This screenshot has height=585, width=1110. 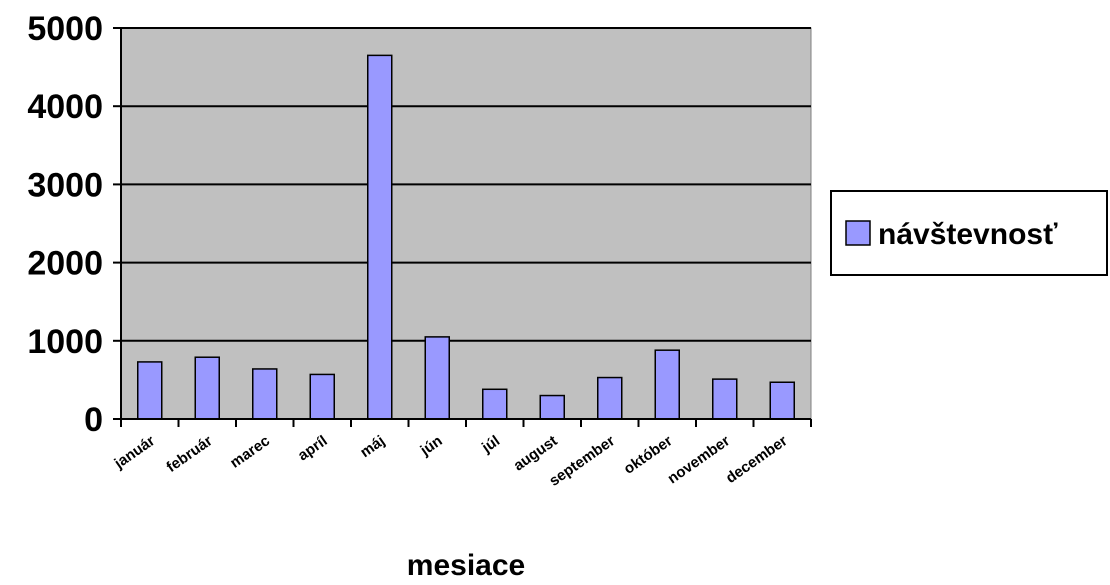 I want to click on bar-apríl, so click(x=322, y=396).